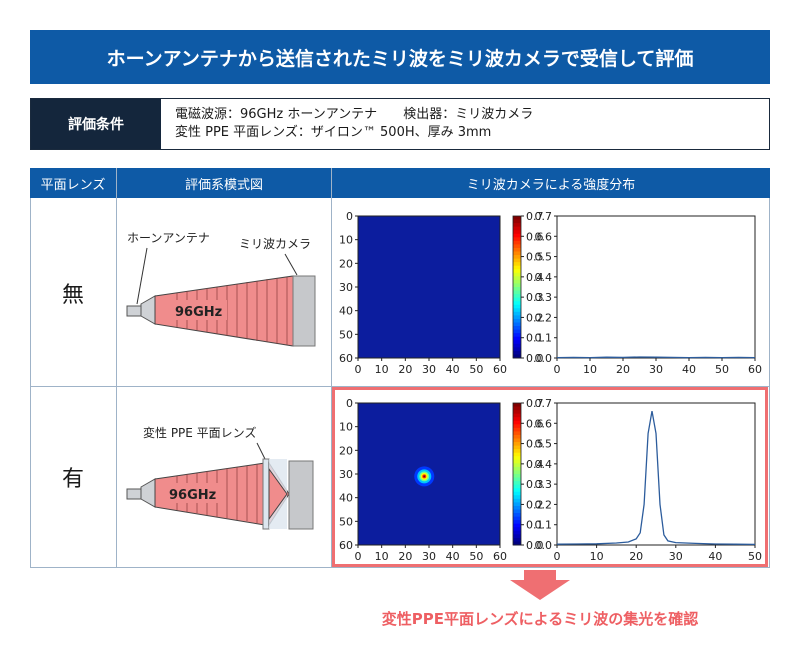 The height and width of the screenshot is (660, 800). I want to click on camera-pointer, so click(291, 264).